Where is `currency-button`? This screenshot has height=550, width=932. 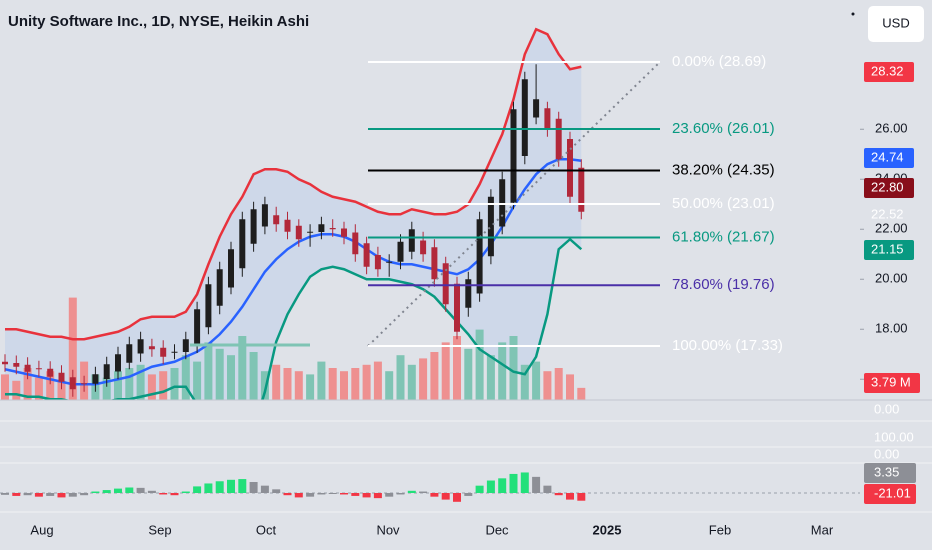
currency-button is located at coordinates (896, 24).